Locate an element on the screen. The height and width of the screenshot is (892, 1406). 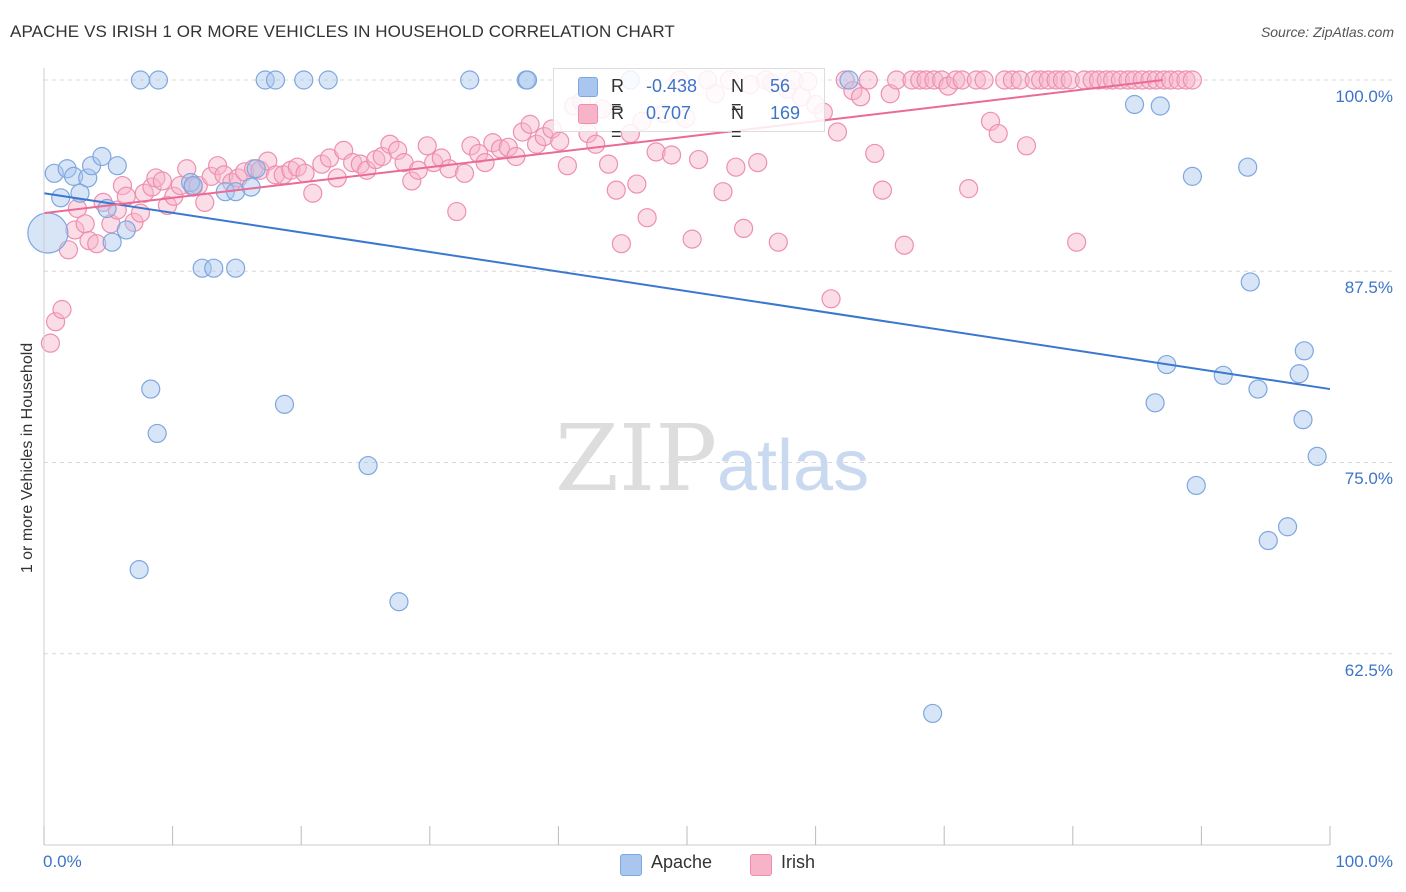
n-value: 56 is located at coordinates (780, 86).